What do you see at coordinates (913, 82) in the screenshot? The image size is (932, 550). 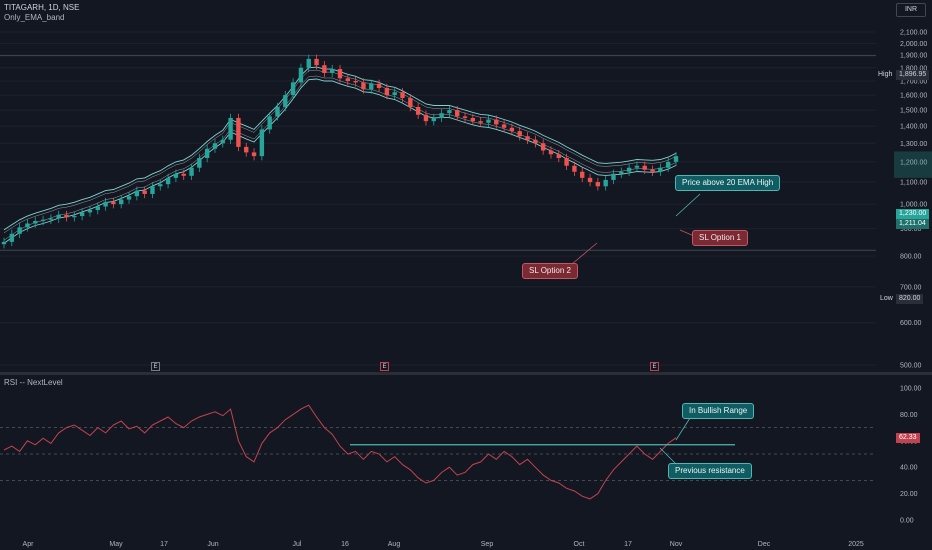 I see `price-axis-tick-label: 1,700.00` at bounding box center [913, 82].